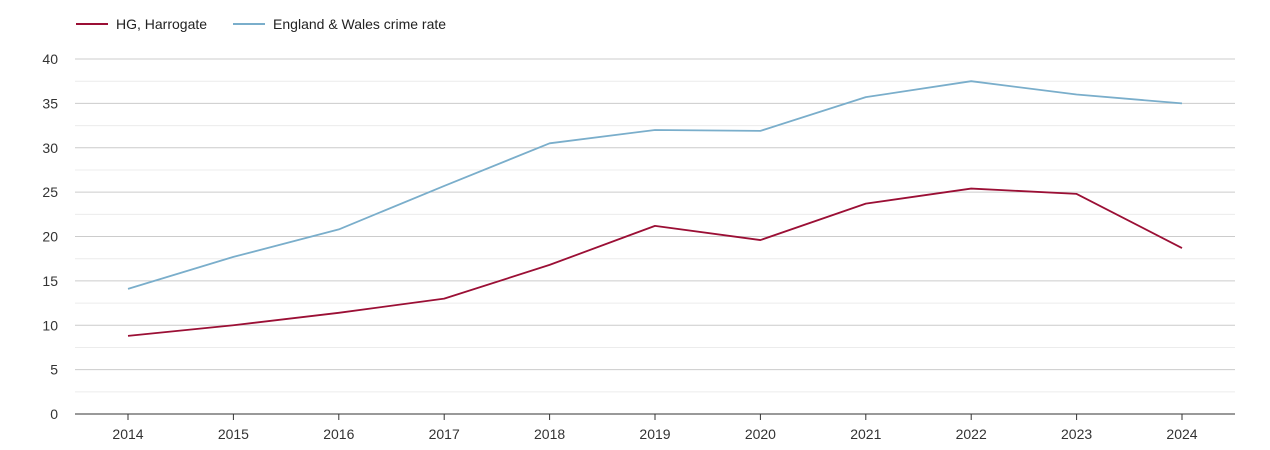 This screenshot has width=1270, height=450. I want to click on x-tick-label: 2024, so click(1181, 434).